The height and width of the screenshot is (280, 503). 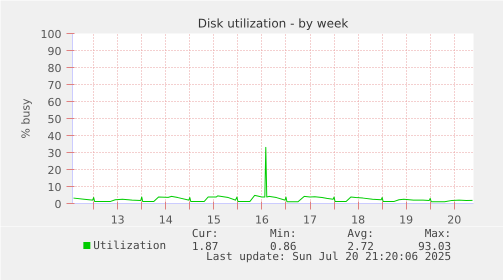 What do you see at coordinates (55, 51) in the screenshot?
I see `y-tick-label: 90` at bounding box center [55, 51].